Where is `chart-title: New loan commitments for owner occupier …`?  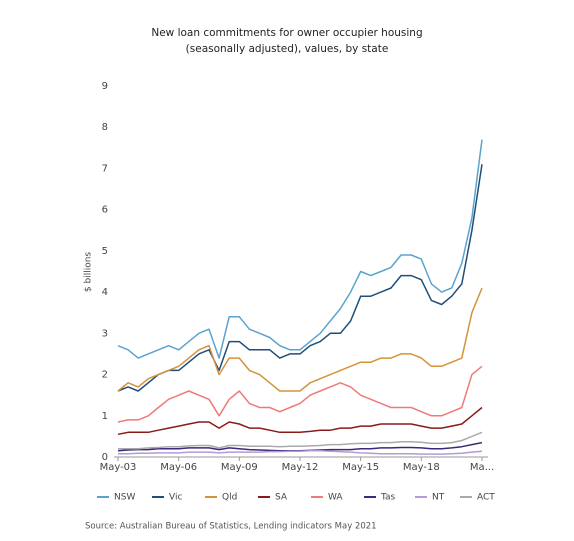 chart-title: New loan commitments for owner occupier … is located at coordinates (286, 33).